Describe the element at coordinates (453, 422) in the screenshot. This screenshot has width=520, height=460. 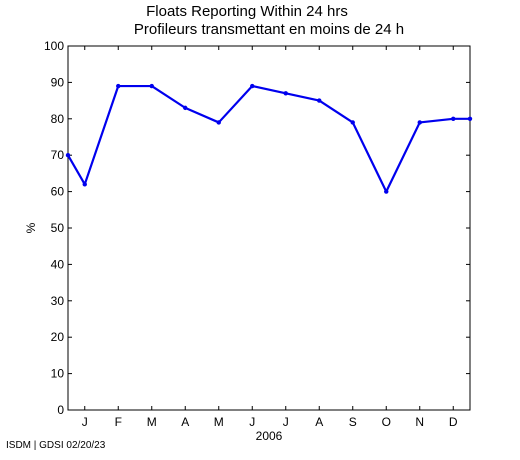
I see `x-tick-label: D` at that location.